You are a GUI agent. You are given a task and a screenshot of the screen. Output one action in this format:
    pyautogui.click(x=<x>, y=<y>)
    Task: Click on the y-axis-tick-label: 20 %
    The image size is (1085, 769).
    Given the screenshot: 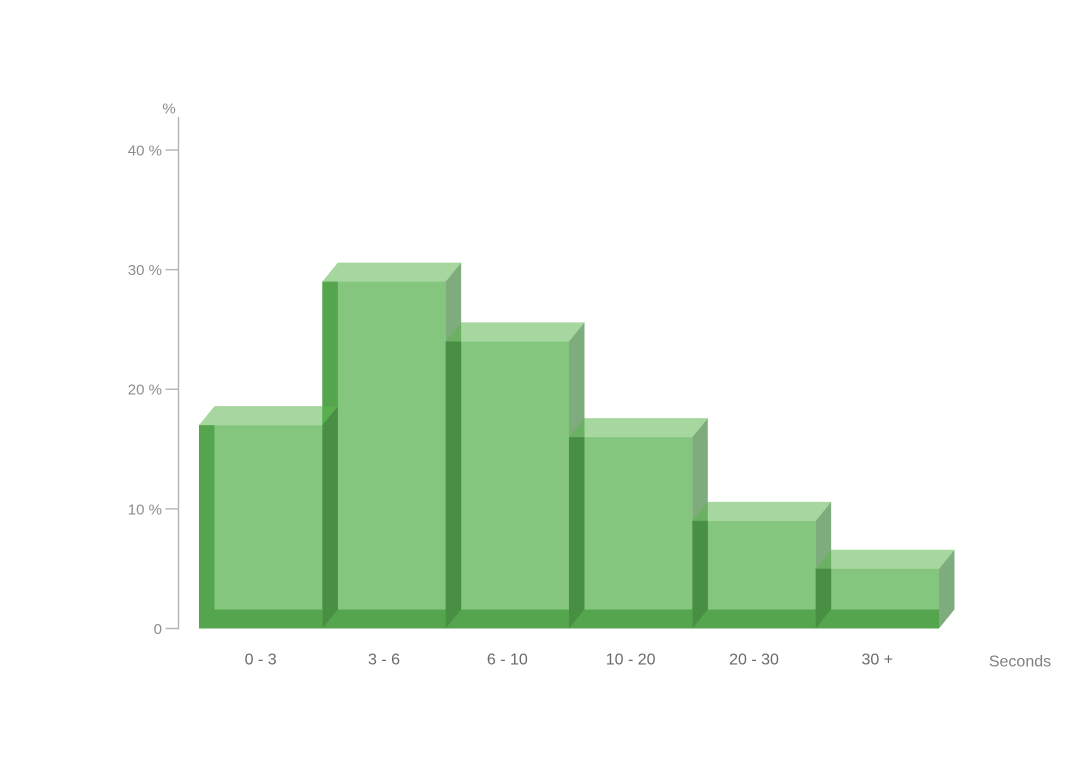 What is the action you would take?
    pyautogui.click(x=145, y=390)
    